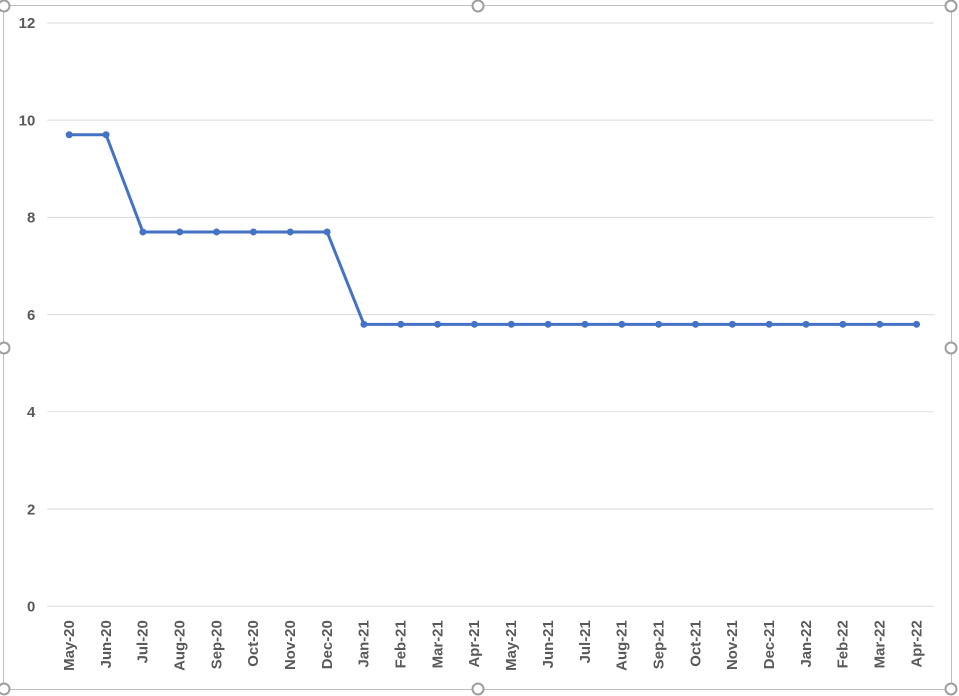 The height and width of the screenshot is (696, 959). What do you see at coordinates (106, 644) in the screenshot?
I see `x-axis-tick-label: Jun-20` at bounding box center [106, 644].